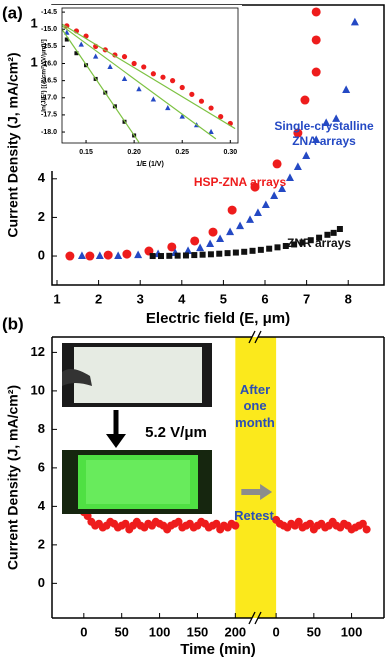 This screenshot has width=391, height=657. Describe the element at coordinates (160, 631) in the screenshot. I see `x-tick-label: 100` at that location.